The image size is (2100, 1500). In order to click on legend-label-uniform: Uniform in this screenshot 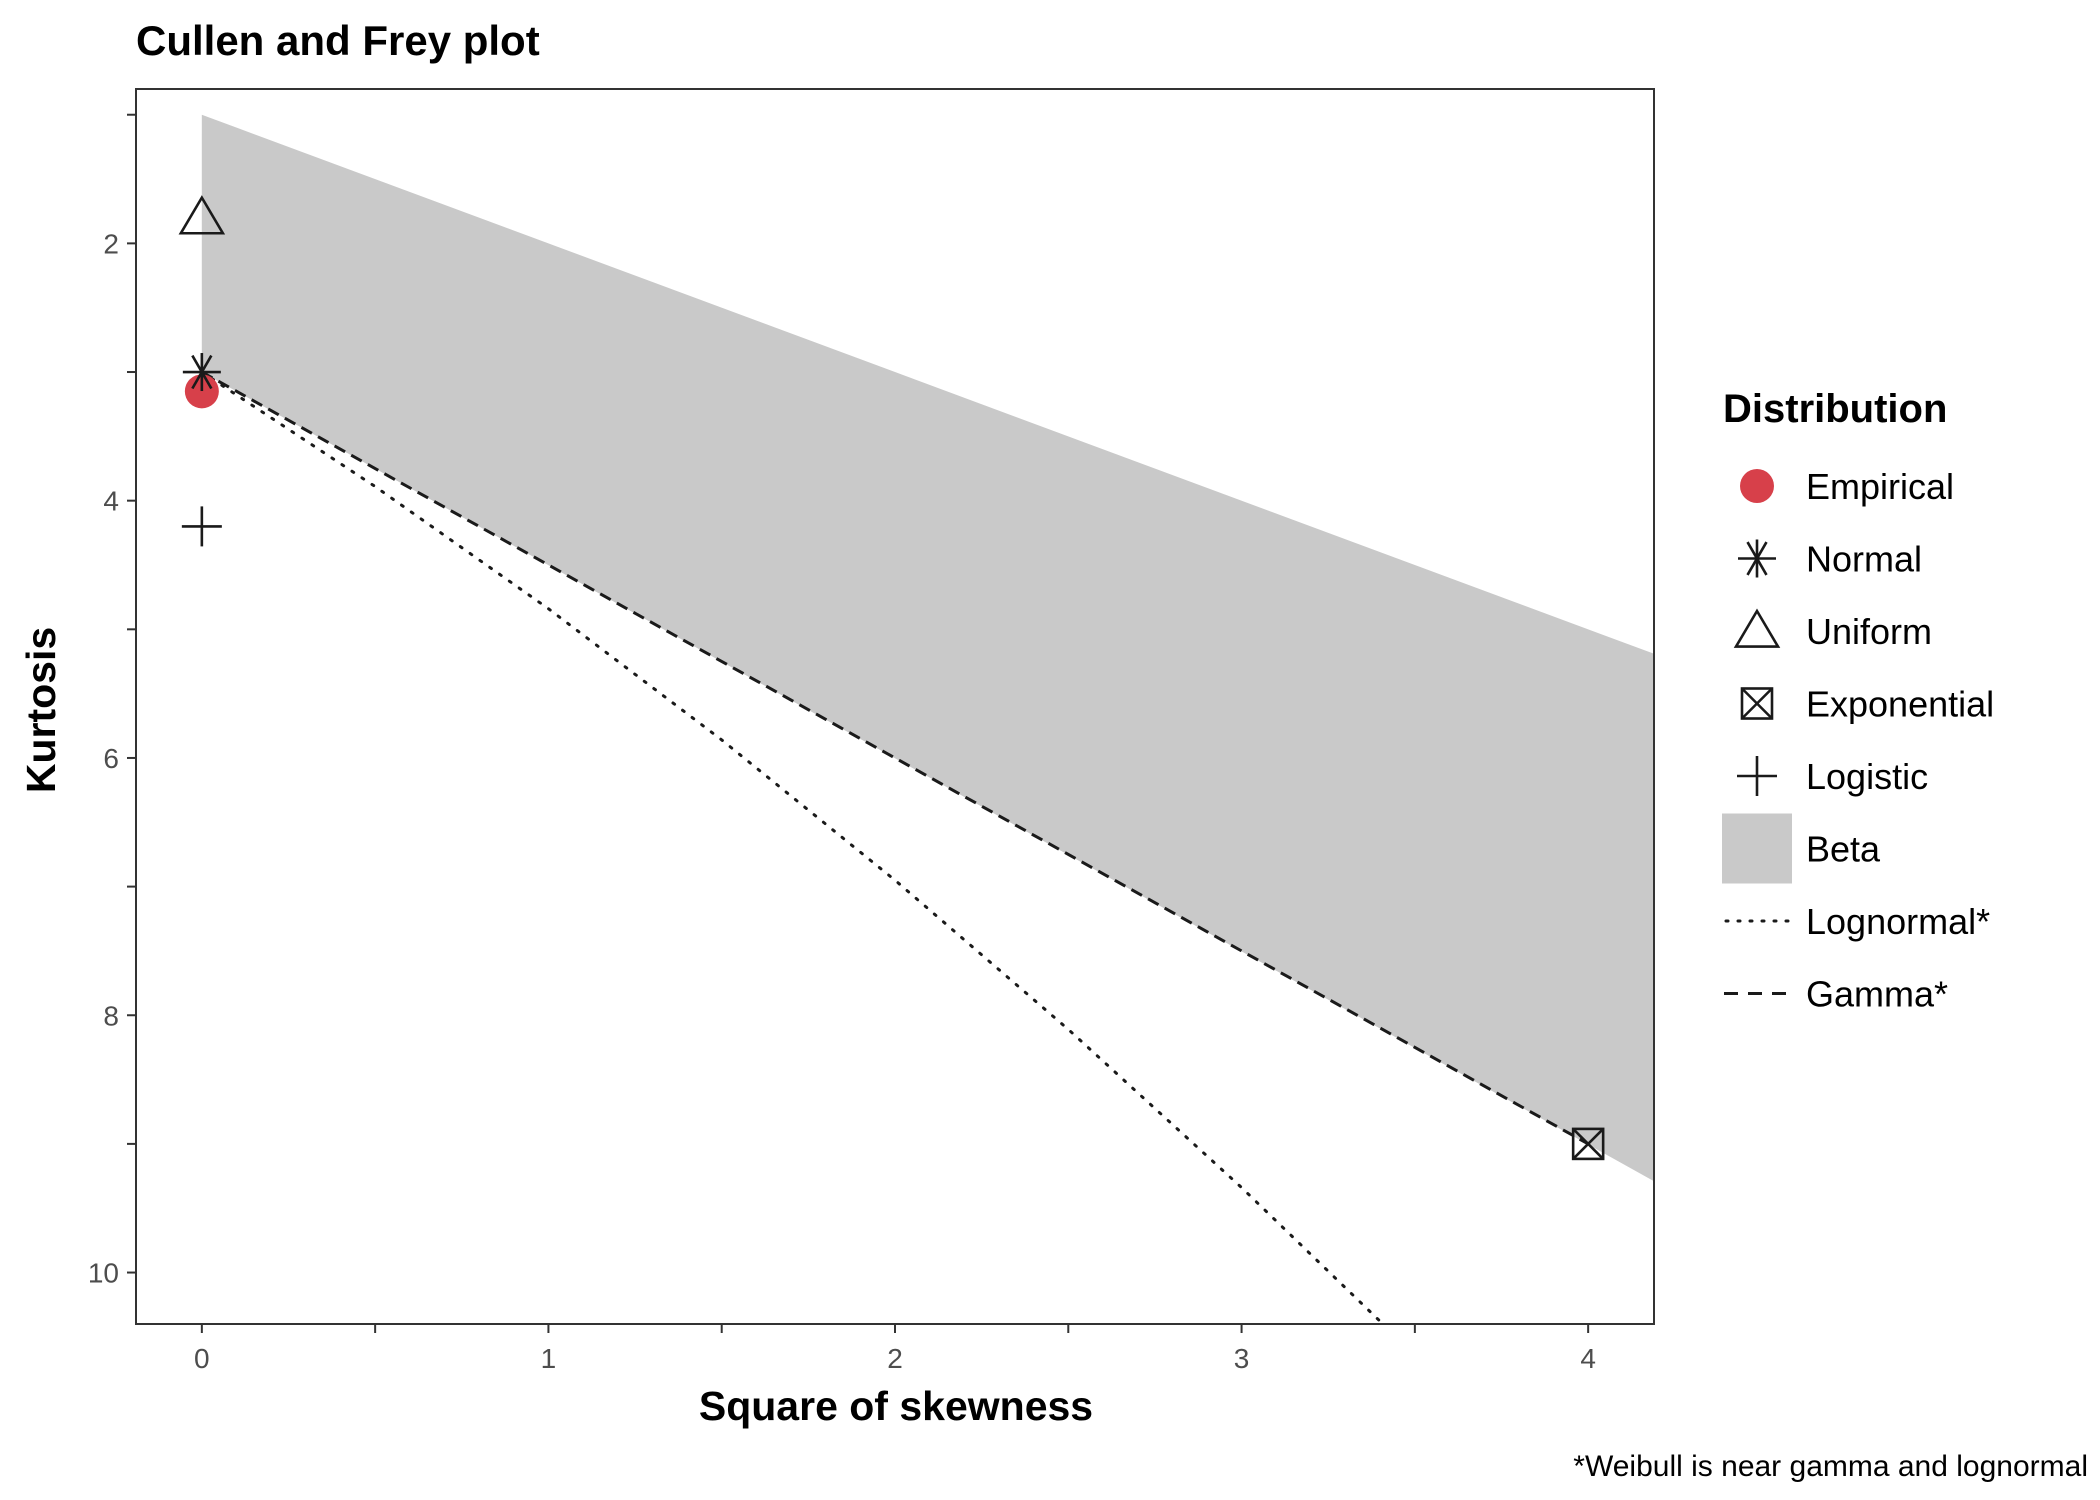, I will do `click(1869, 631)`.